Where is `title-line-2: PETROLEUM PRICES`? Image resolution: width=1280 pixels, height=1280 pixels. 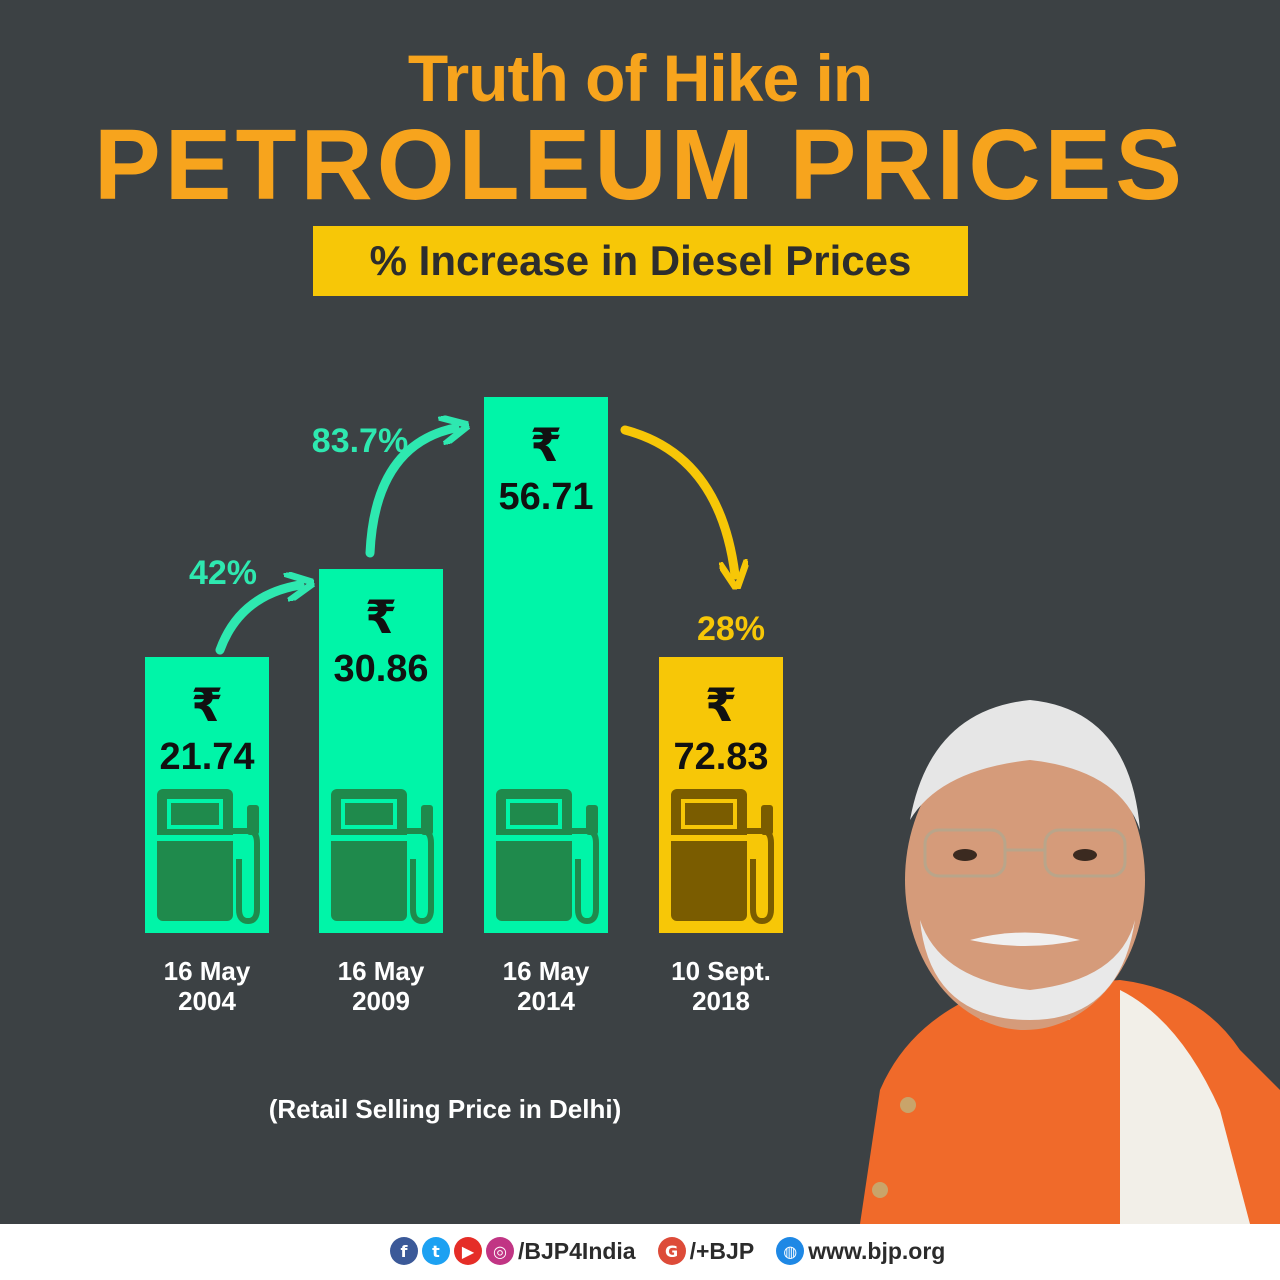
title-line-2: PETROLEUM PRICES is located at coordinates (640, 165).